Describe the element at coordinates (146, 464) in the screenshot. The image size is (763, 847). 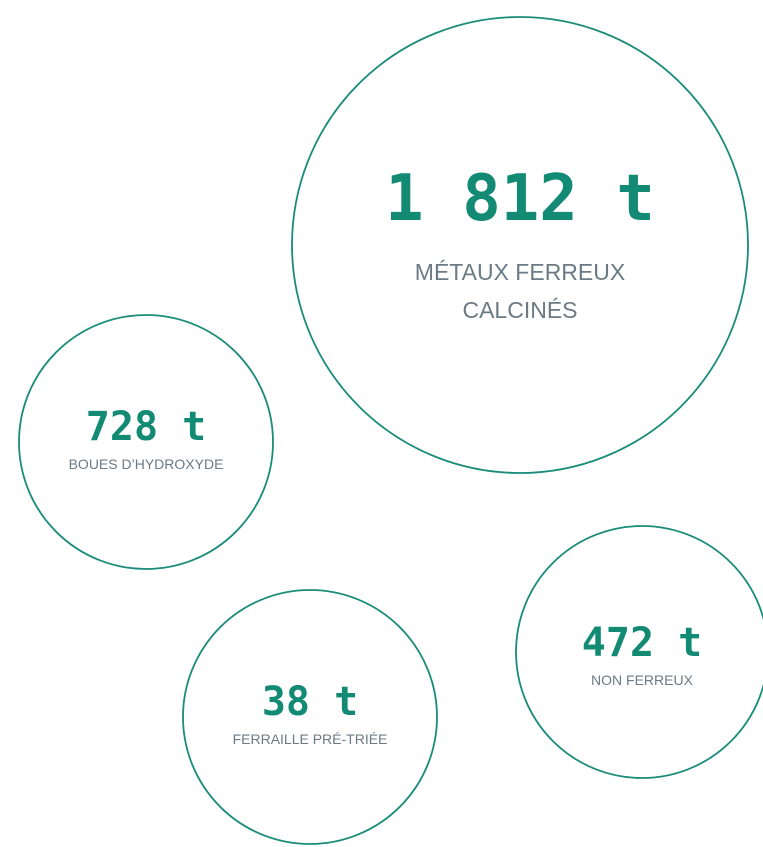
I see `bubble-label: BOUES D’HYDROXYDE` at that location.